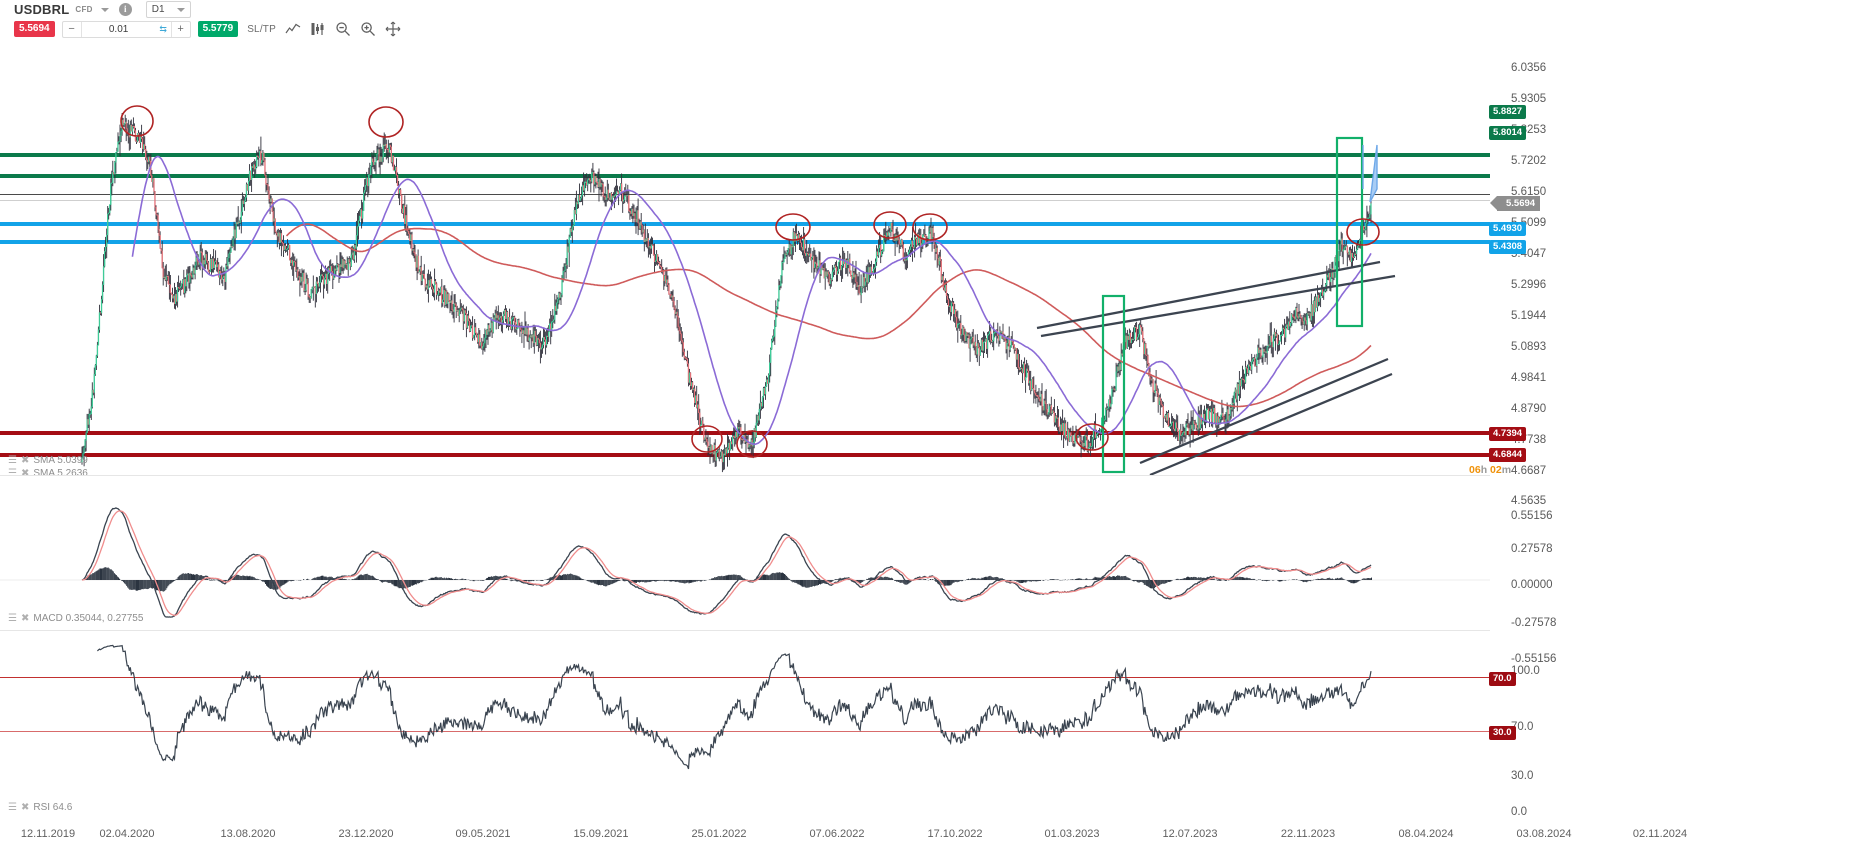 The height and width of the screenshot is (852, 1860). What do you see at coordinates (163, 28) in the screenshot?
I see `swap-icon: ⇆` at bounding box center [163, 28].